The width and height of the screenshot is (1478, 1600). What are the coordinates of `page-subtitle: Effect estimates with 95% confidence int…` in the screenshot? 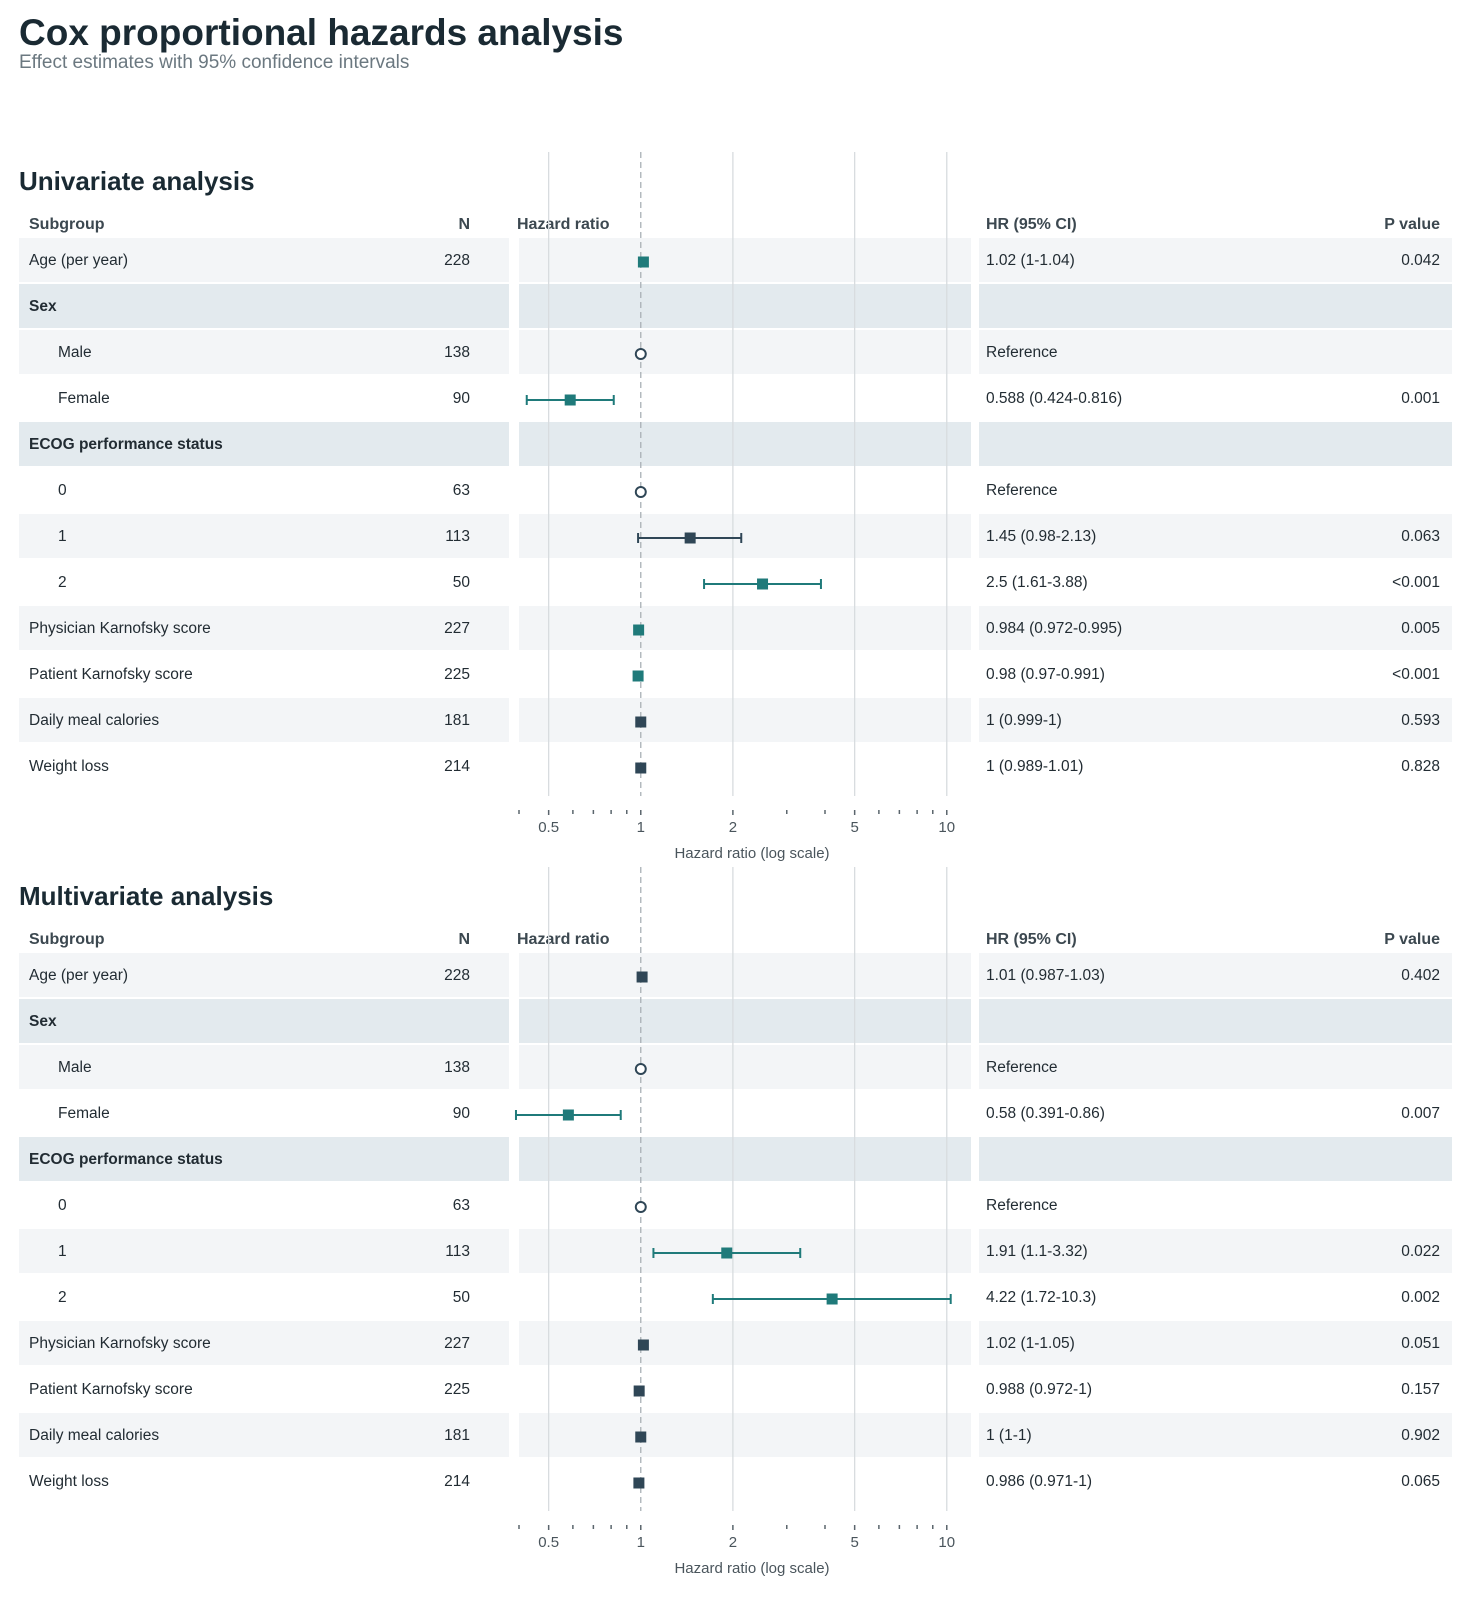 It's located at (214, 62).